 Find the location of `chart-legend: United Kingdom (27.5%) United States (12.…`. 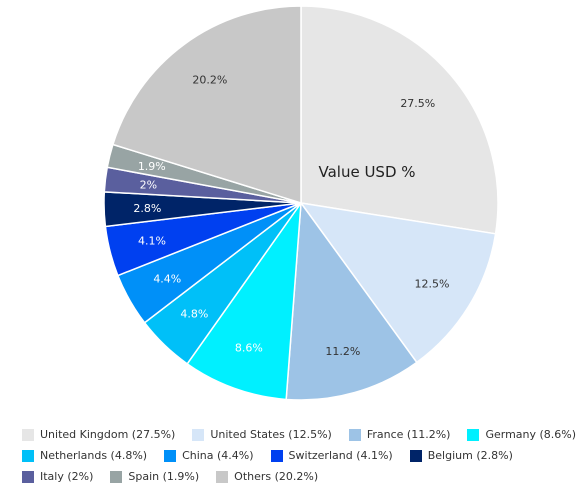

chart-legend: United Kingdom (27.5%) United States (12.… is located at coordinates (302, 455).